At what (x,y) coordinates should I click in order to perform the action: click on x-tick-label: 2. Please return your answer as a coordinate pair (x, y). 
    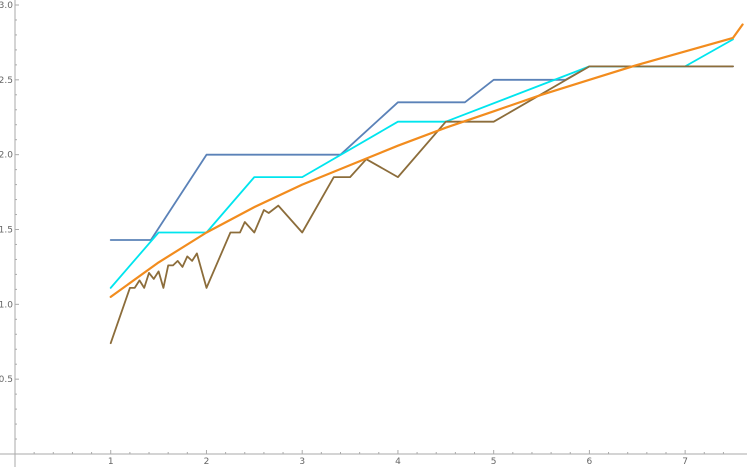
    Looking at the image, I should click on (207, 462).